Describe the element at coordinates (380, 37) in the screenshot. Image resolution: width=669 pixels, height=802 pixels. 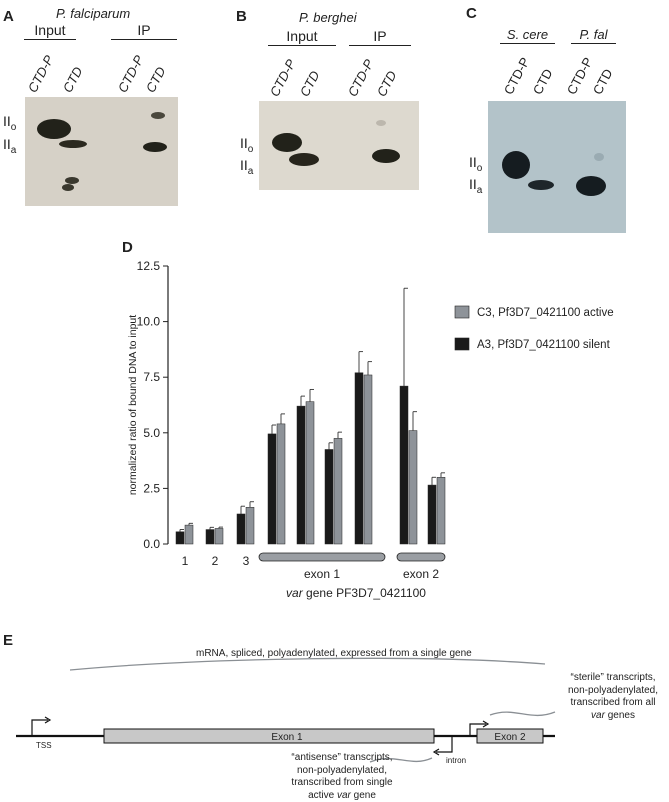
I see `panel-b-group-ip: IP` at that location.